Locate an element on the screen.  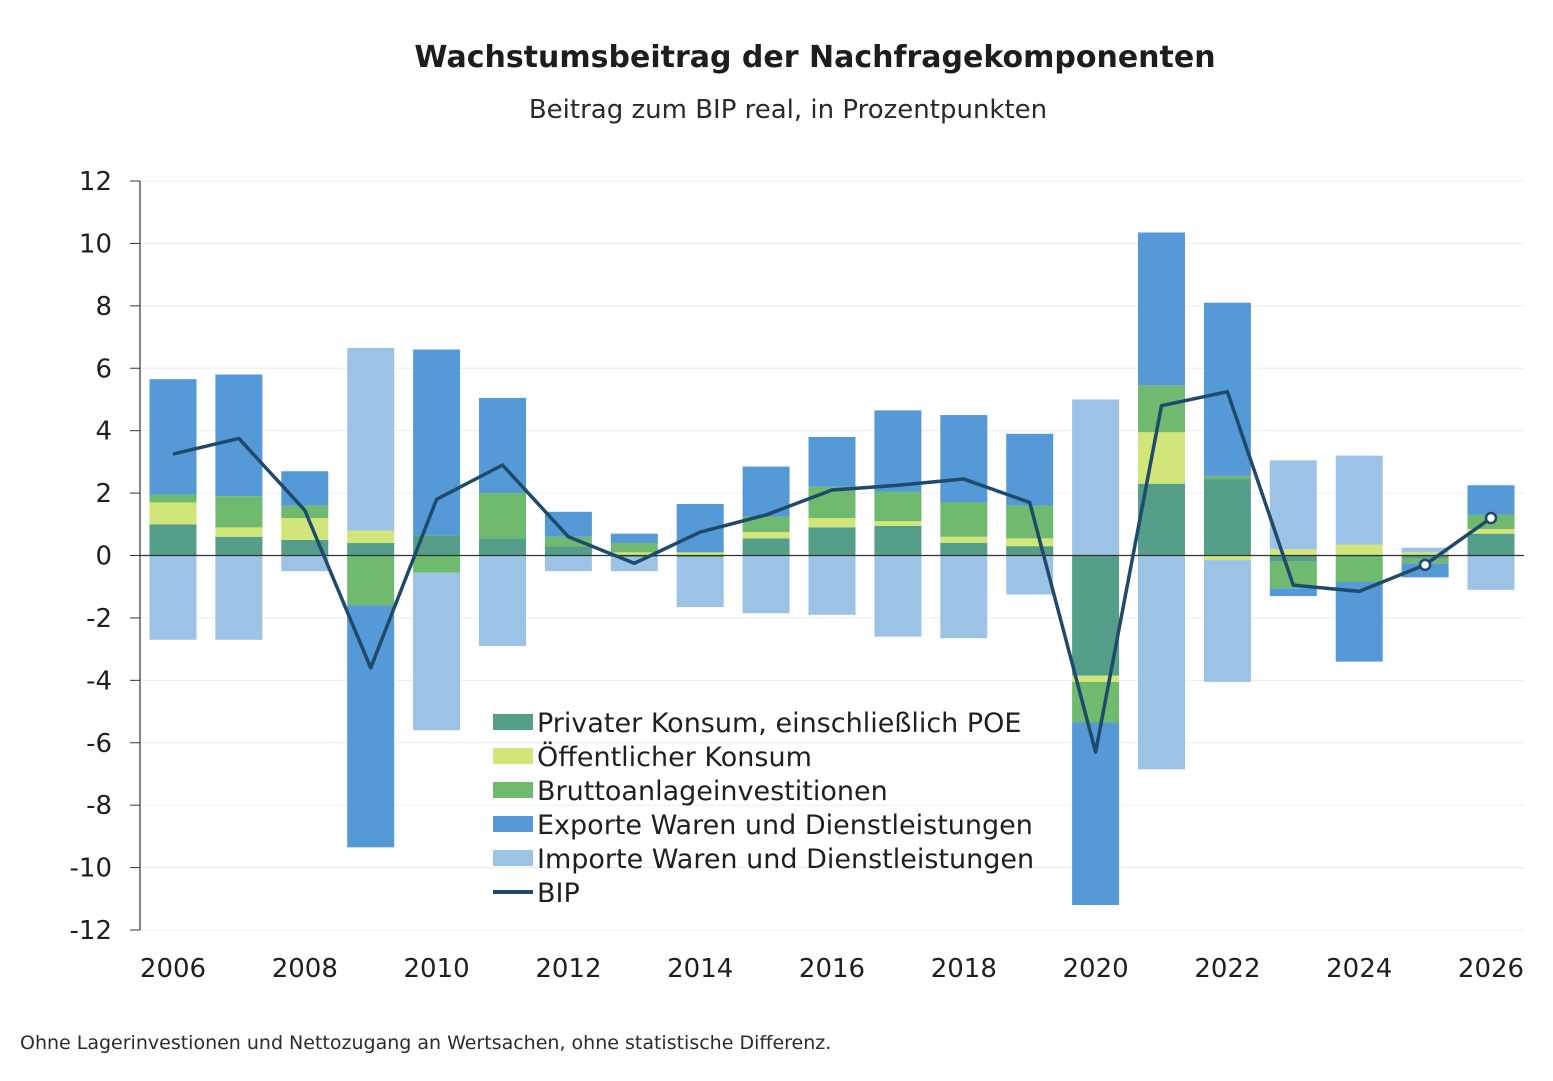
y-tick-label: 2 is located at coordinates (103, 494).